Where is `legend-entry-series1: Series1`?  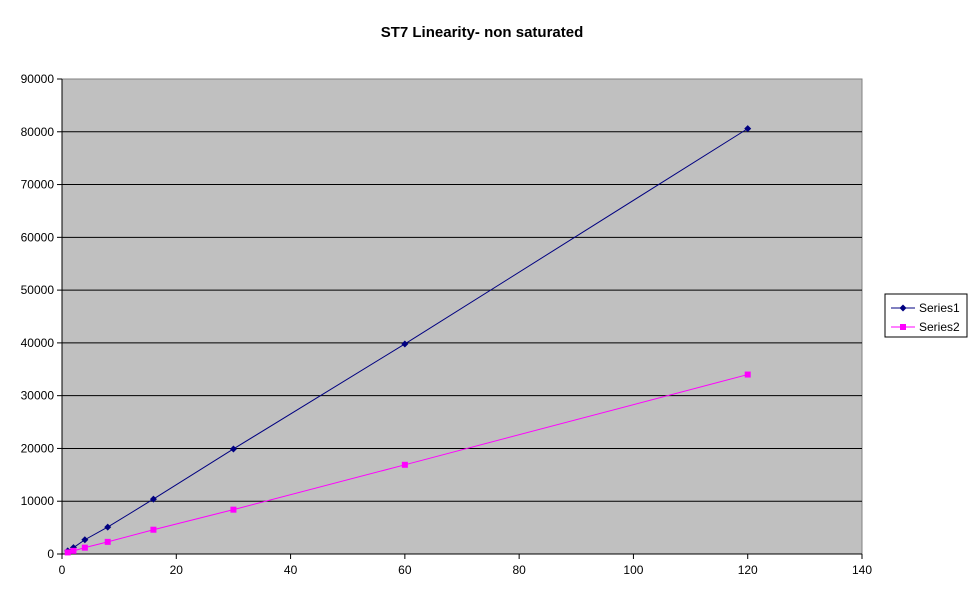 legend-entry-series1: Series1 is located at coordinates (925, 308).